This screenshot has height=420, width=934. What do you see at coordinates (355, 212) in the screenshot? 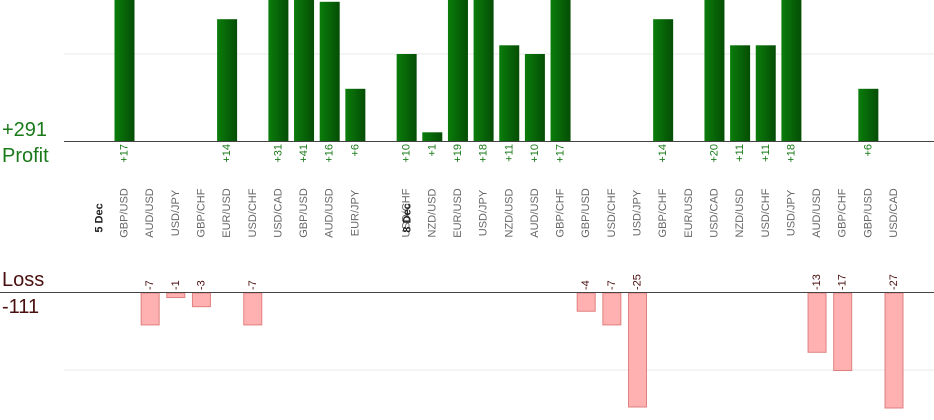
I see `category-label: EUR/JPY` at bounding box center [355, 212].